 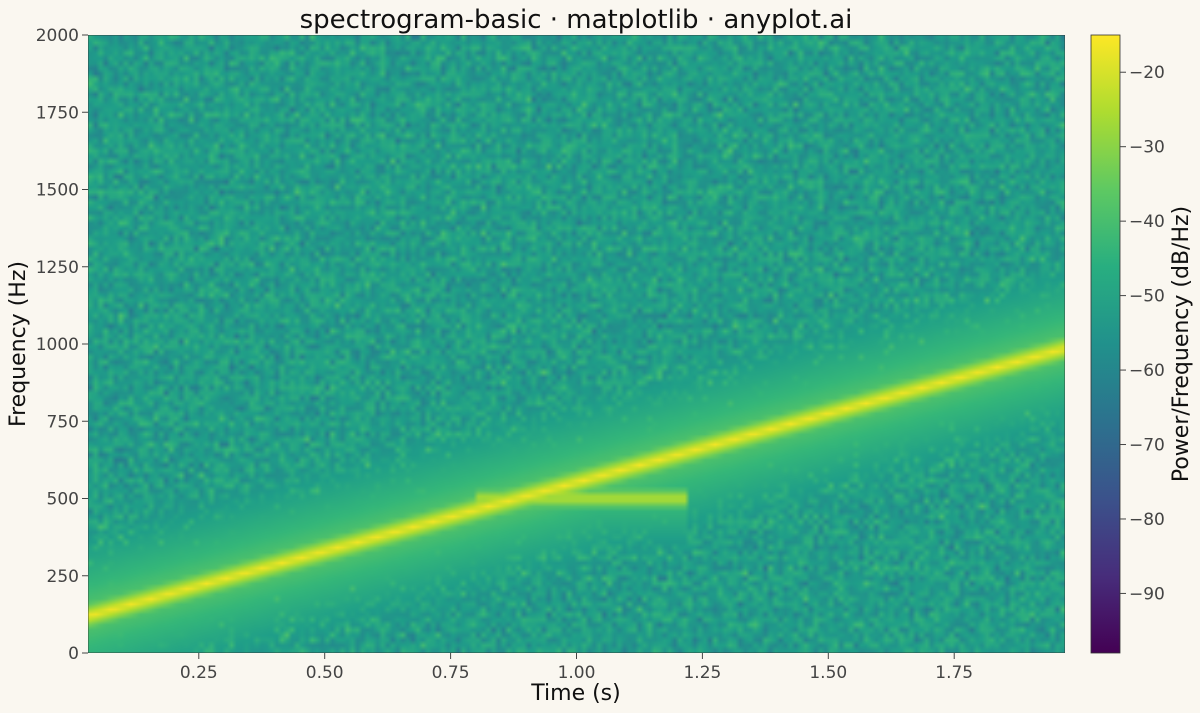 I want to click on colorbar-tick-label: −40, so click(x=1147, y=222).